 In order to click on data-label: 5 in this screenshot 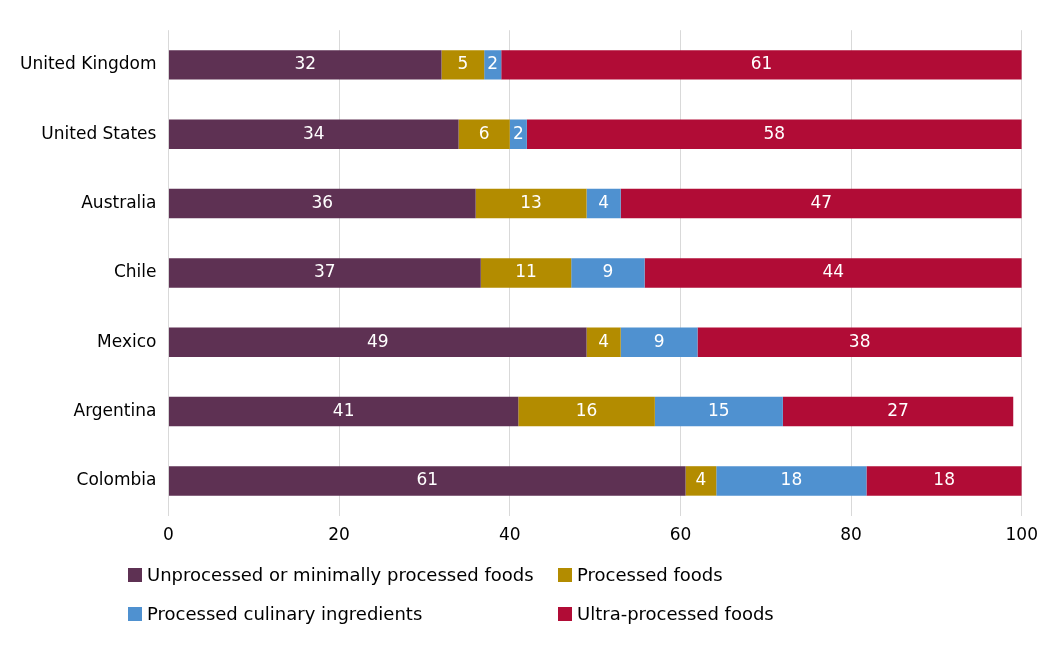, I will do `click(463, 63)`.